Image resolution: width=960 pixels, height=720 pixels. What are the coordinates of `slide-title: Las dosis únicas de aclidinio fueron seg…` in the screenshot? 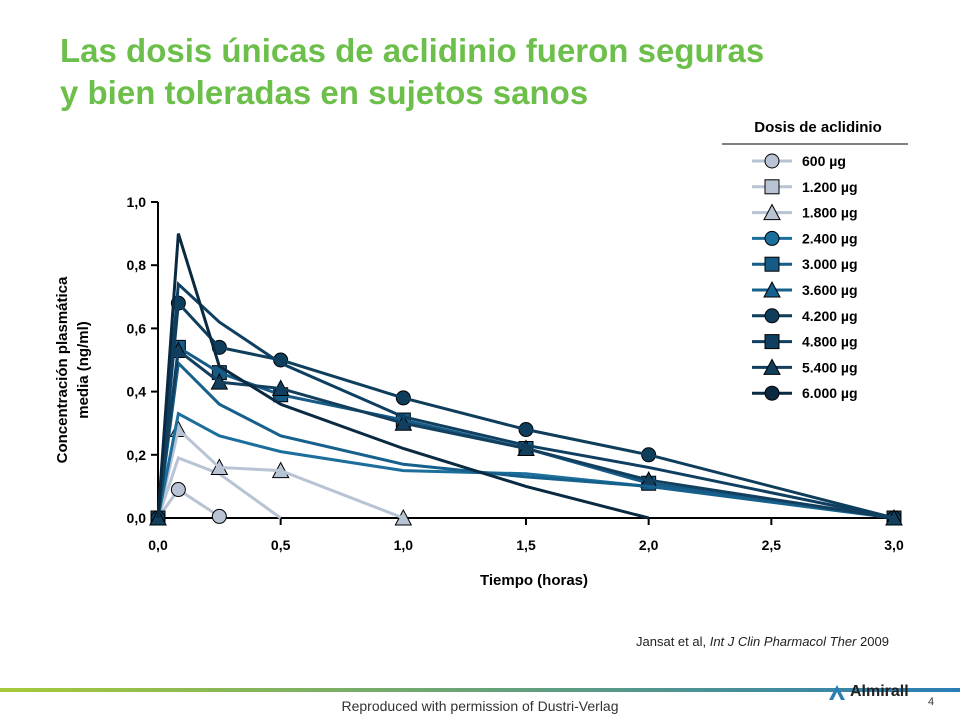 It's located at (490, 72).